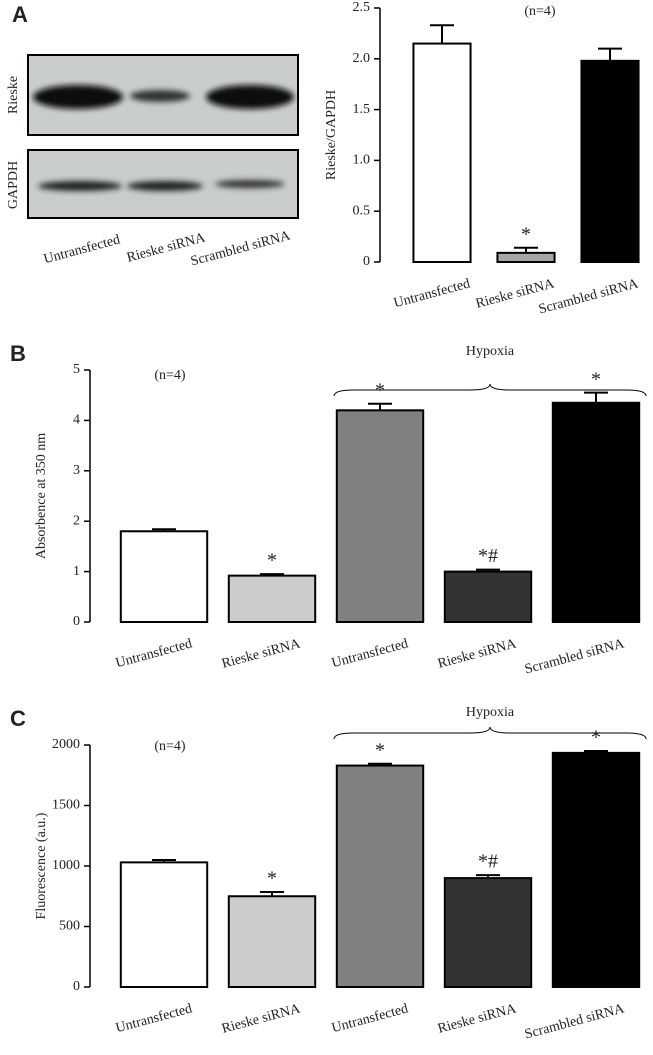  I want to click on y-axis-label: Absorbence at 350 nm, so click(41, 496).